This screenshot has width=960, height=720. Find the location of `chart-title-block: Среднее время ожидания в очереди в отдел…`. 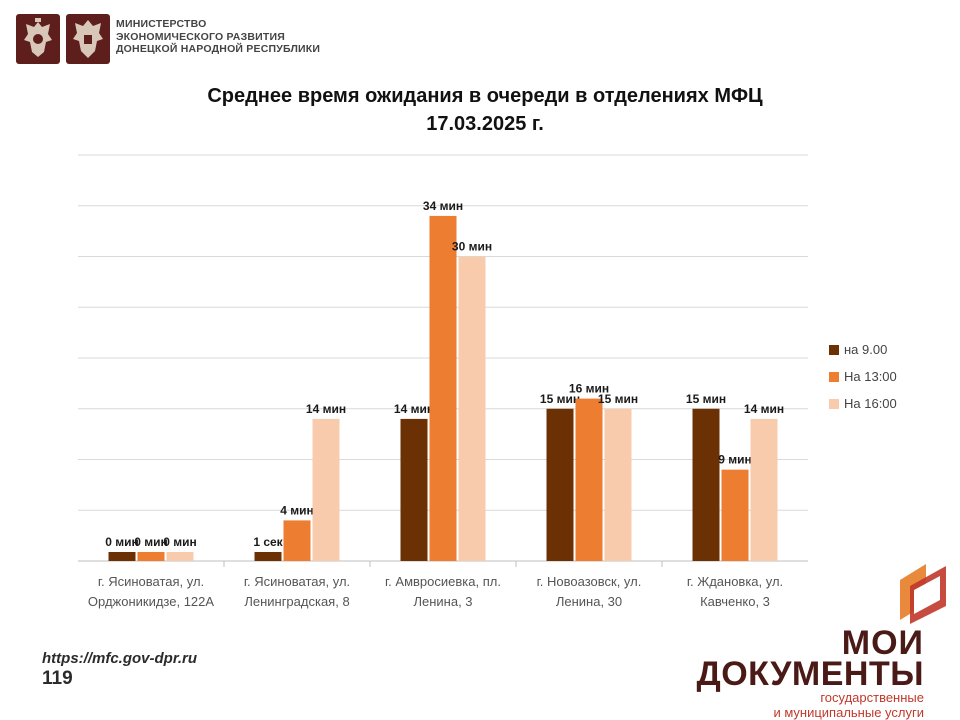

chart-title-block: Среднее время ожидания в очереди в отдел… is located at coordinates (485, 110).